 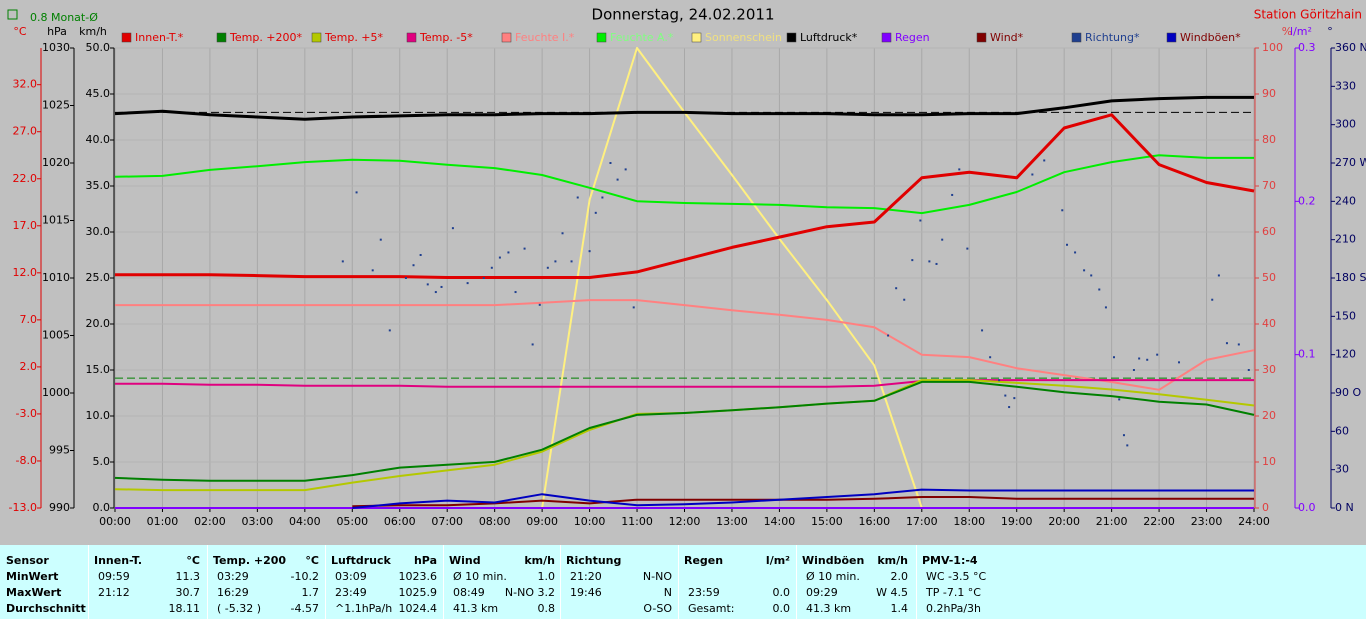 What do you see at coordinates (20, 31) in the screenshot?
I see `axis-unit: °C` at bounding box center [20, 31].